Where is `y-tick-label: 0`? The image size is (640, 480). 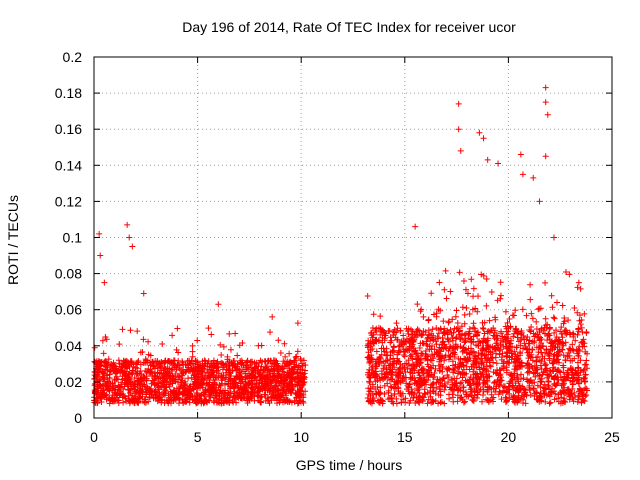 y-tick-label: 0 is located at coordinates (78, 418).